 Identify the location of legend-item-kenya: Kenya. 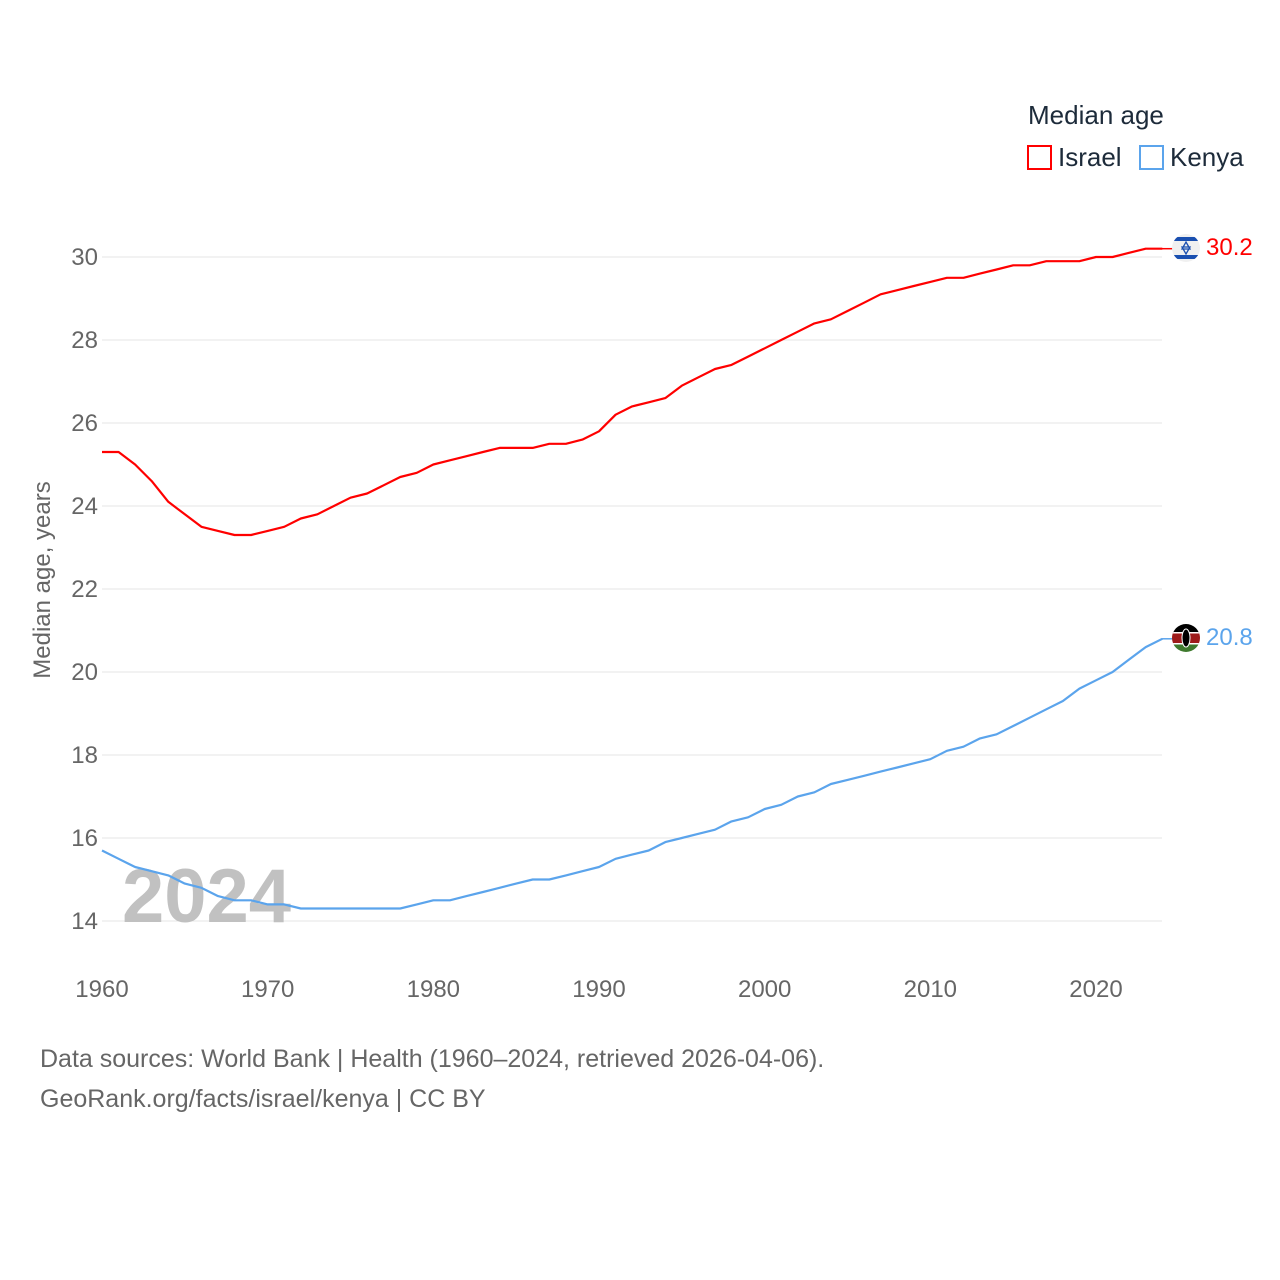
(1191, 157).